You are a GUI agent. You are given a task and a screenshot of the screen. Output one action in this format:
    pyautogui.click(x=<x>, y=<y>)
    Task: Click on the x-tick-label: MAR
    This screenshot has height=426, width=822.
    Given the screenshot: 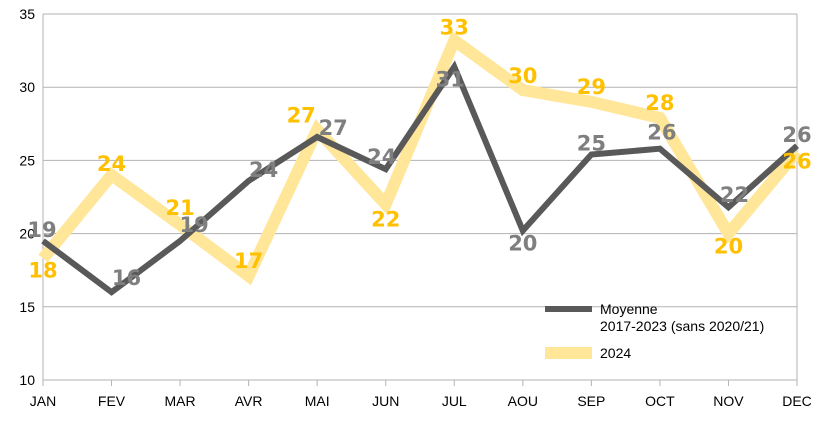 What is the action you would take?
    pyautogui.click(x=180, y=401)
    